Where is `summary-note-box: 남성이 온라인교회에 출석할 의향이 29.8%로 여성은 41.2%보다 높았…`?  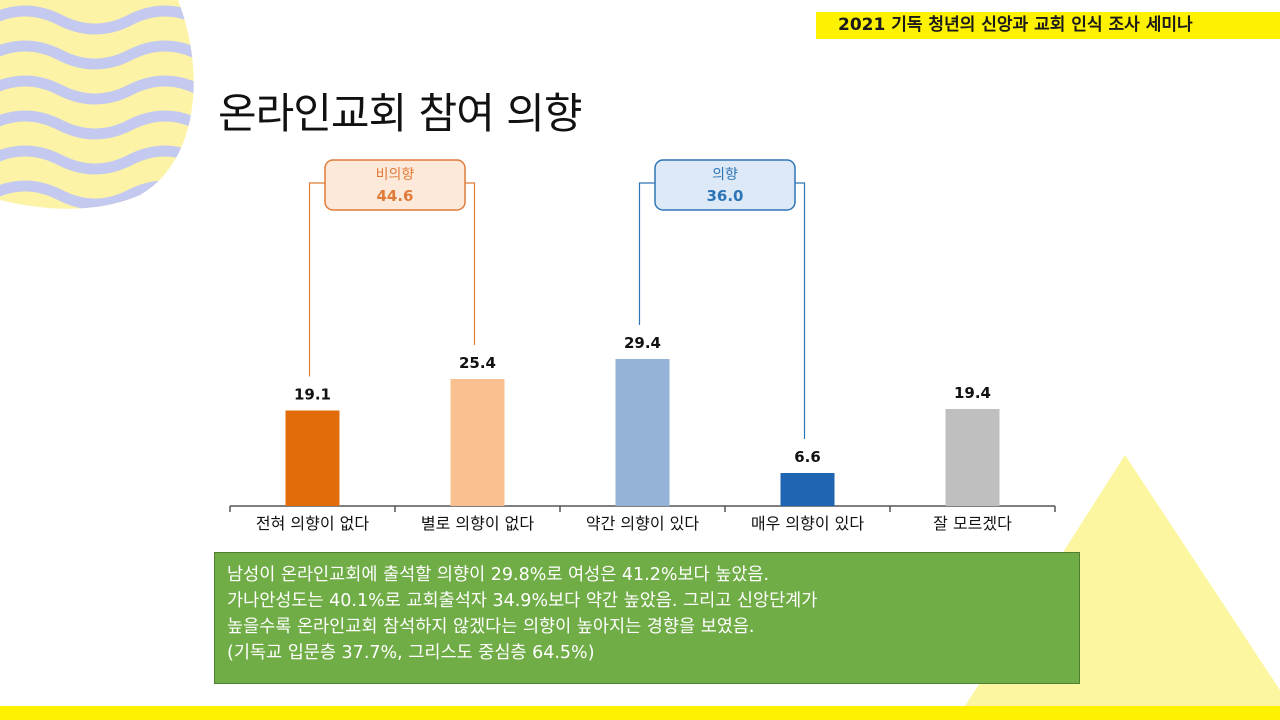
summary-note-box: 남성이 온라인교회에 출석할 의향이 29.8%로 여성은 41.2%보다 높았… is located at coordinates (647, 618).